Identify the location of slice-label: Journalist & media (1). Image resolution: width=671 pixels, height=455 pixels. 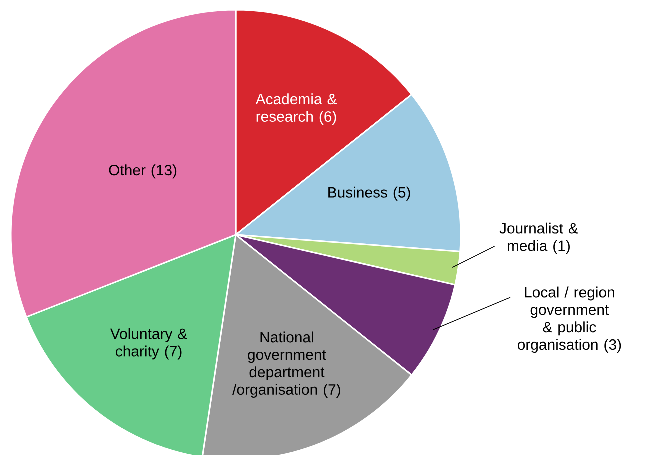
(539, 238).